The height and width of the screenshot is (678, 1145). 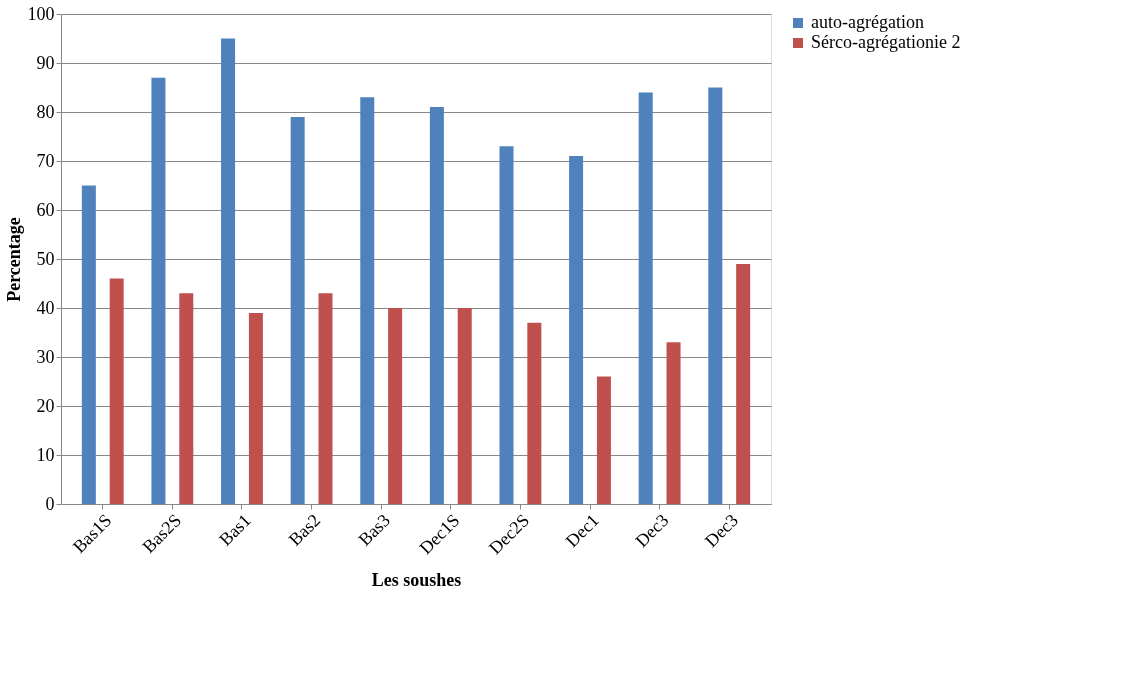 What do you see at coordinates (45, 405) in the screenshot?
I see `y-tick-label: 20` at bounding box center [45, 405].